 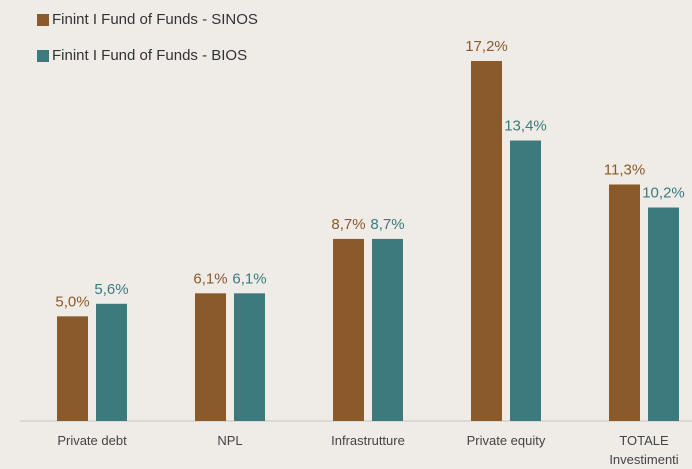 What do you see at coordinates (155, 19) in the screenshot?
I see `legend-label: Finint I Fund of Funds - SINOS` at bounding box center [155, 19].